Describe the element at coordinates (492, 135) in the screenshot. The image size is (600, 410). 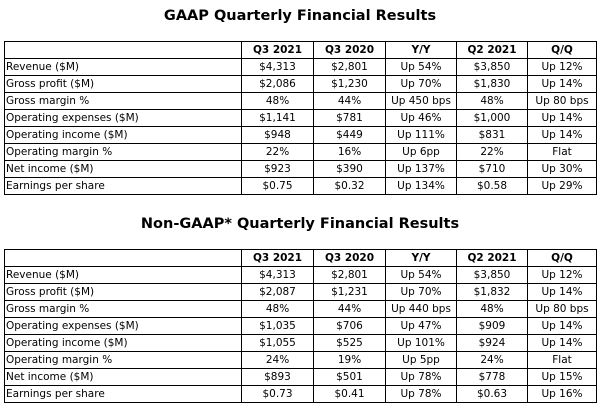
I see `table-cell: $831` at that location.